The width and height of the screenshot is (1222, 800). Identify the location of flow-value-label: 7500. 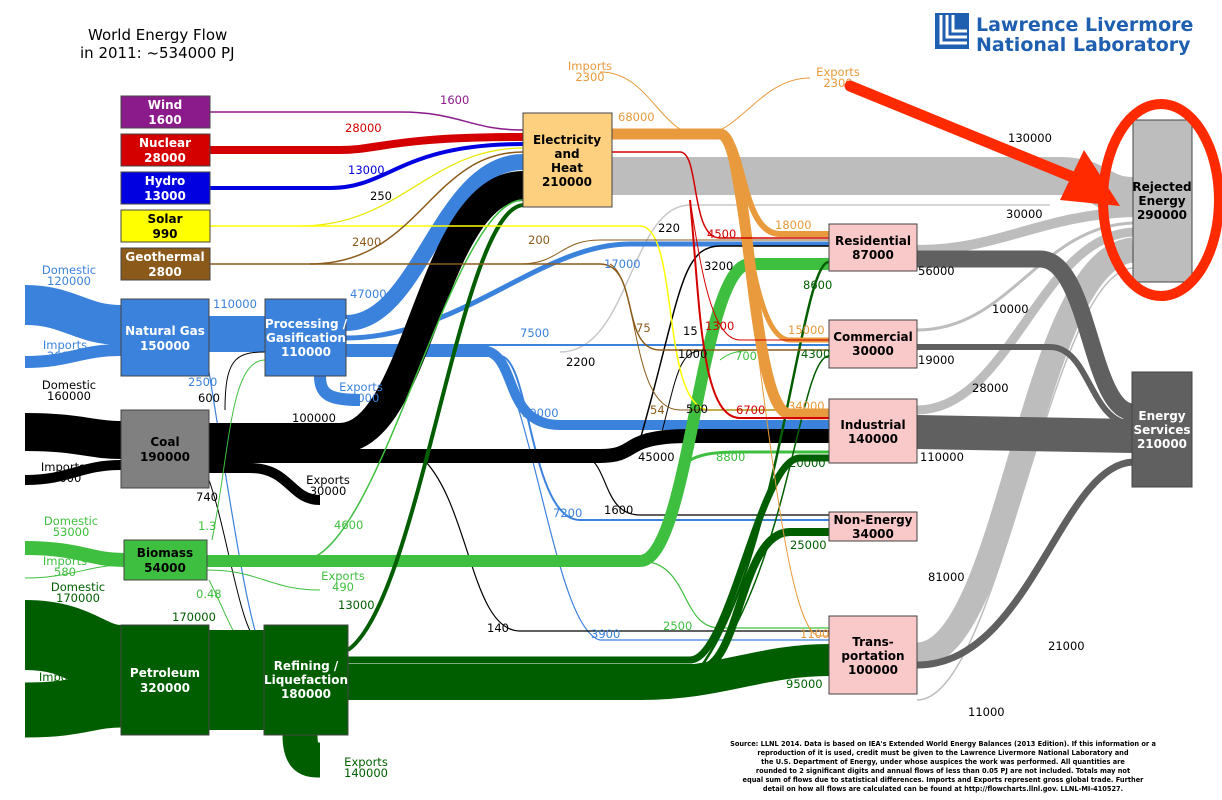
(534, 333).